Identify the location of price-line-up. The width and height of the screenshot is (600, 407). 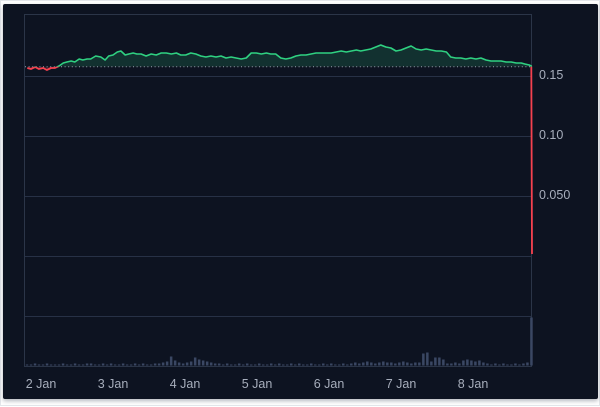
(283, 55).